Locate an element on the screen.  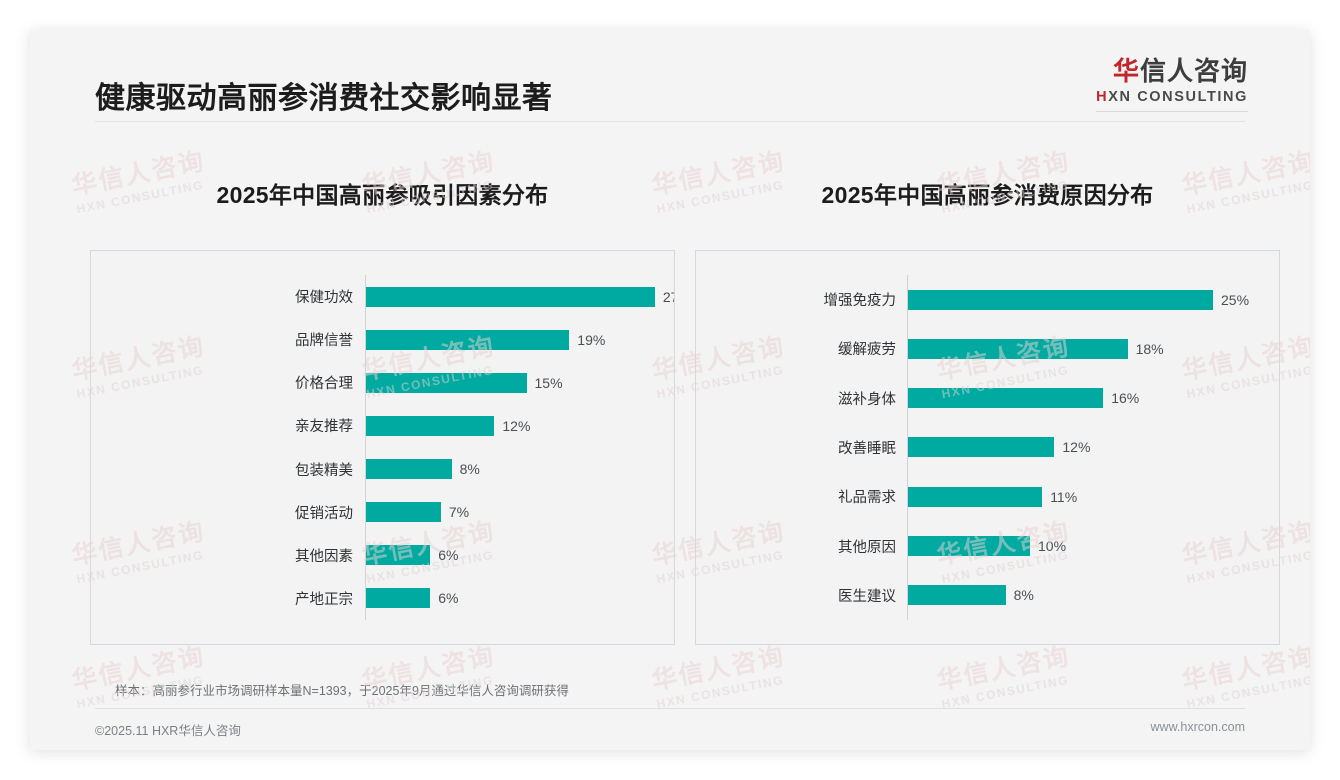
bar-row: 改善睡眠 12% is located at coordinates (987, 447).